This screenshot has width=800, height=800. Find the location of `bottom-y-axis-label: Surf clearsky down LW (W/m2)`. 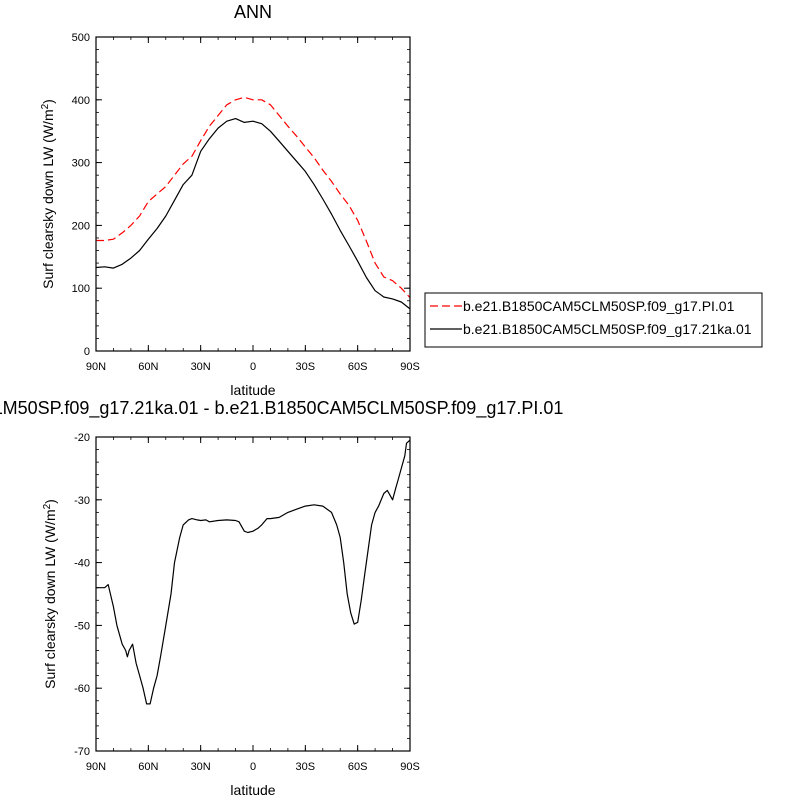

bottom-y-axis-label: Surf clearsky down LW (W/m2) is located at coordinates (50, 594).